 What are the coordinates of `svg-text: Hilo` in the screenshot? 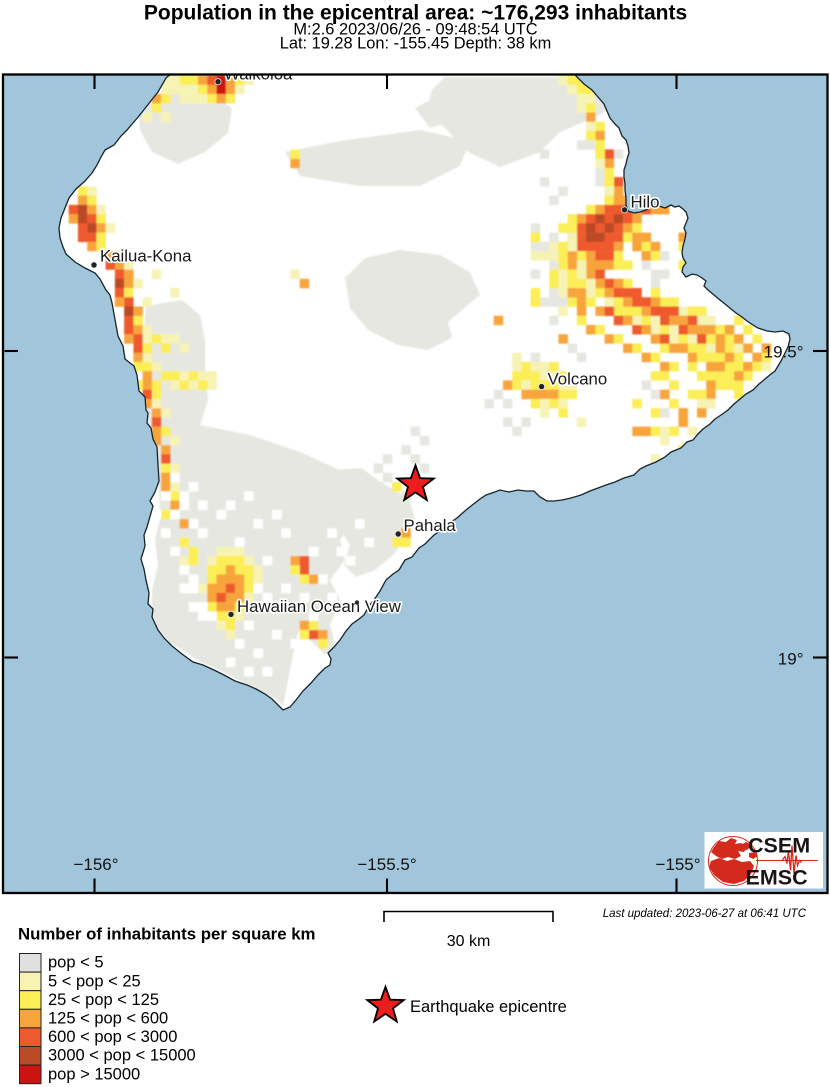 It's located at (645, 202).